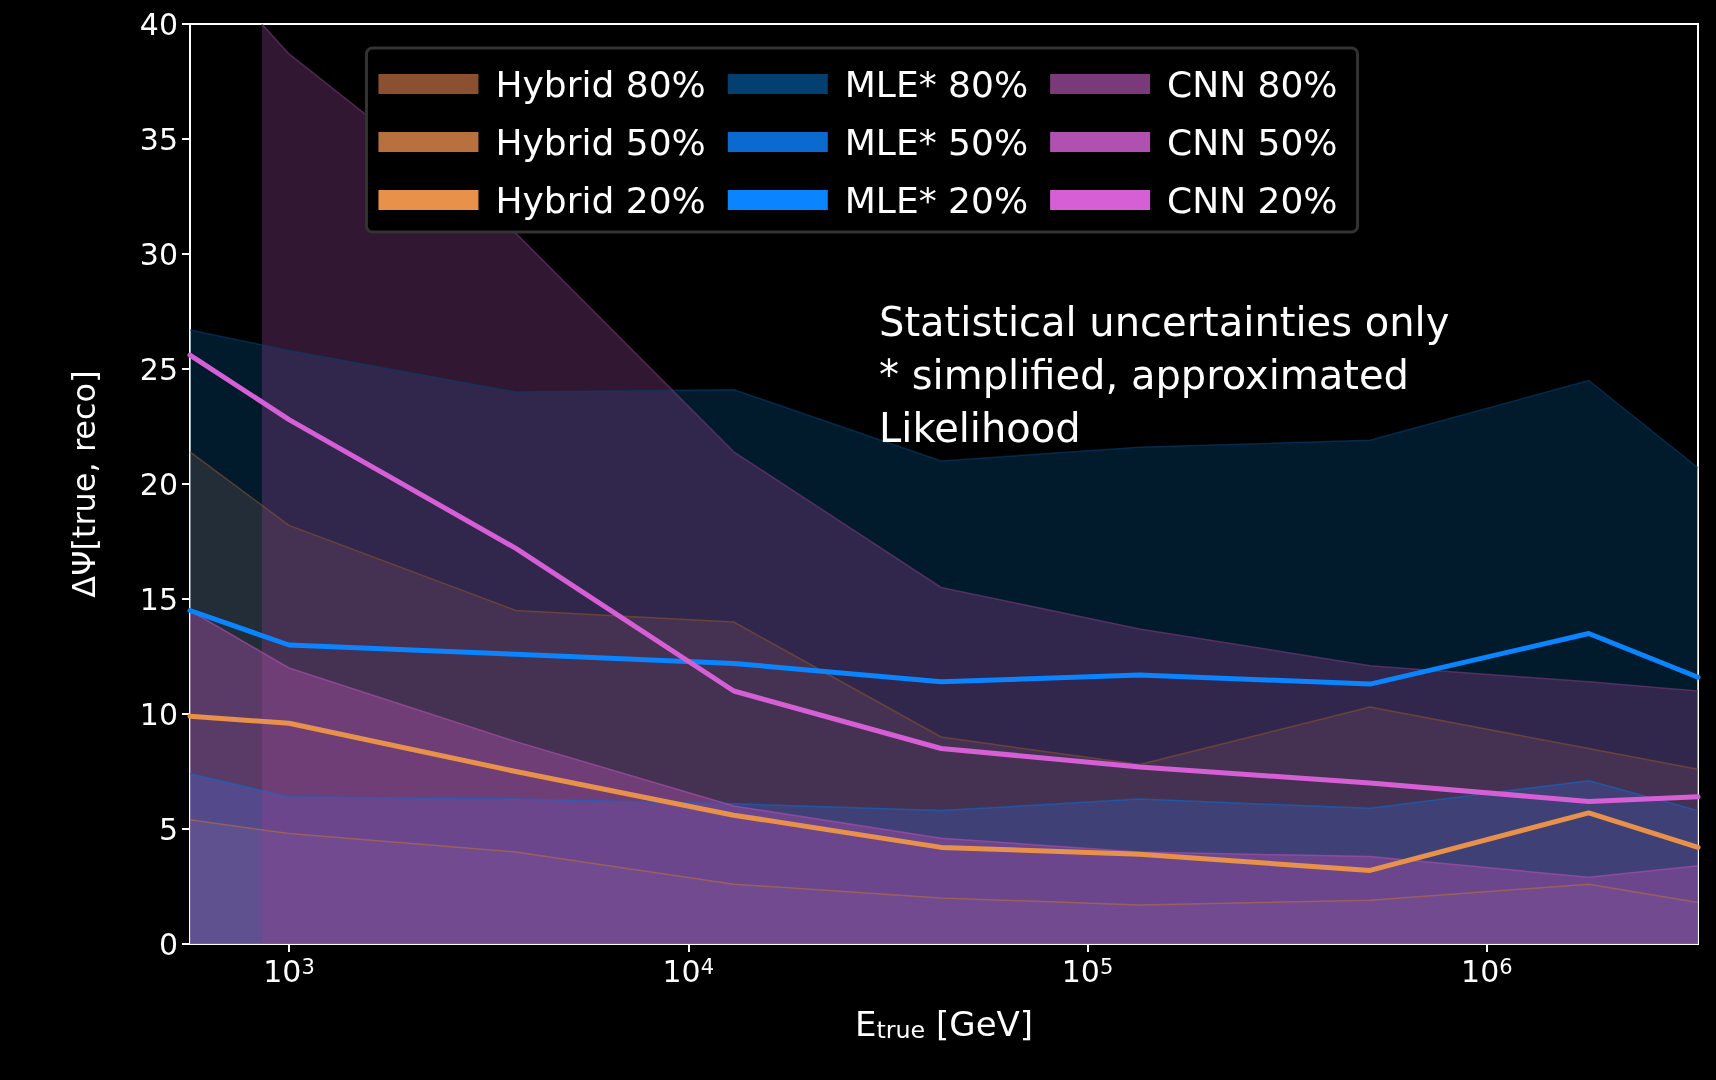  What do you see at coordinates (158, 24) in the screenshot?
I see `y-tick-label: 40` at bounding box center [158, 24].